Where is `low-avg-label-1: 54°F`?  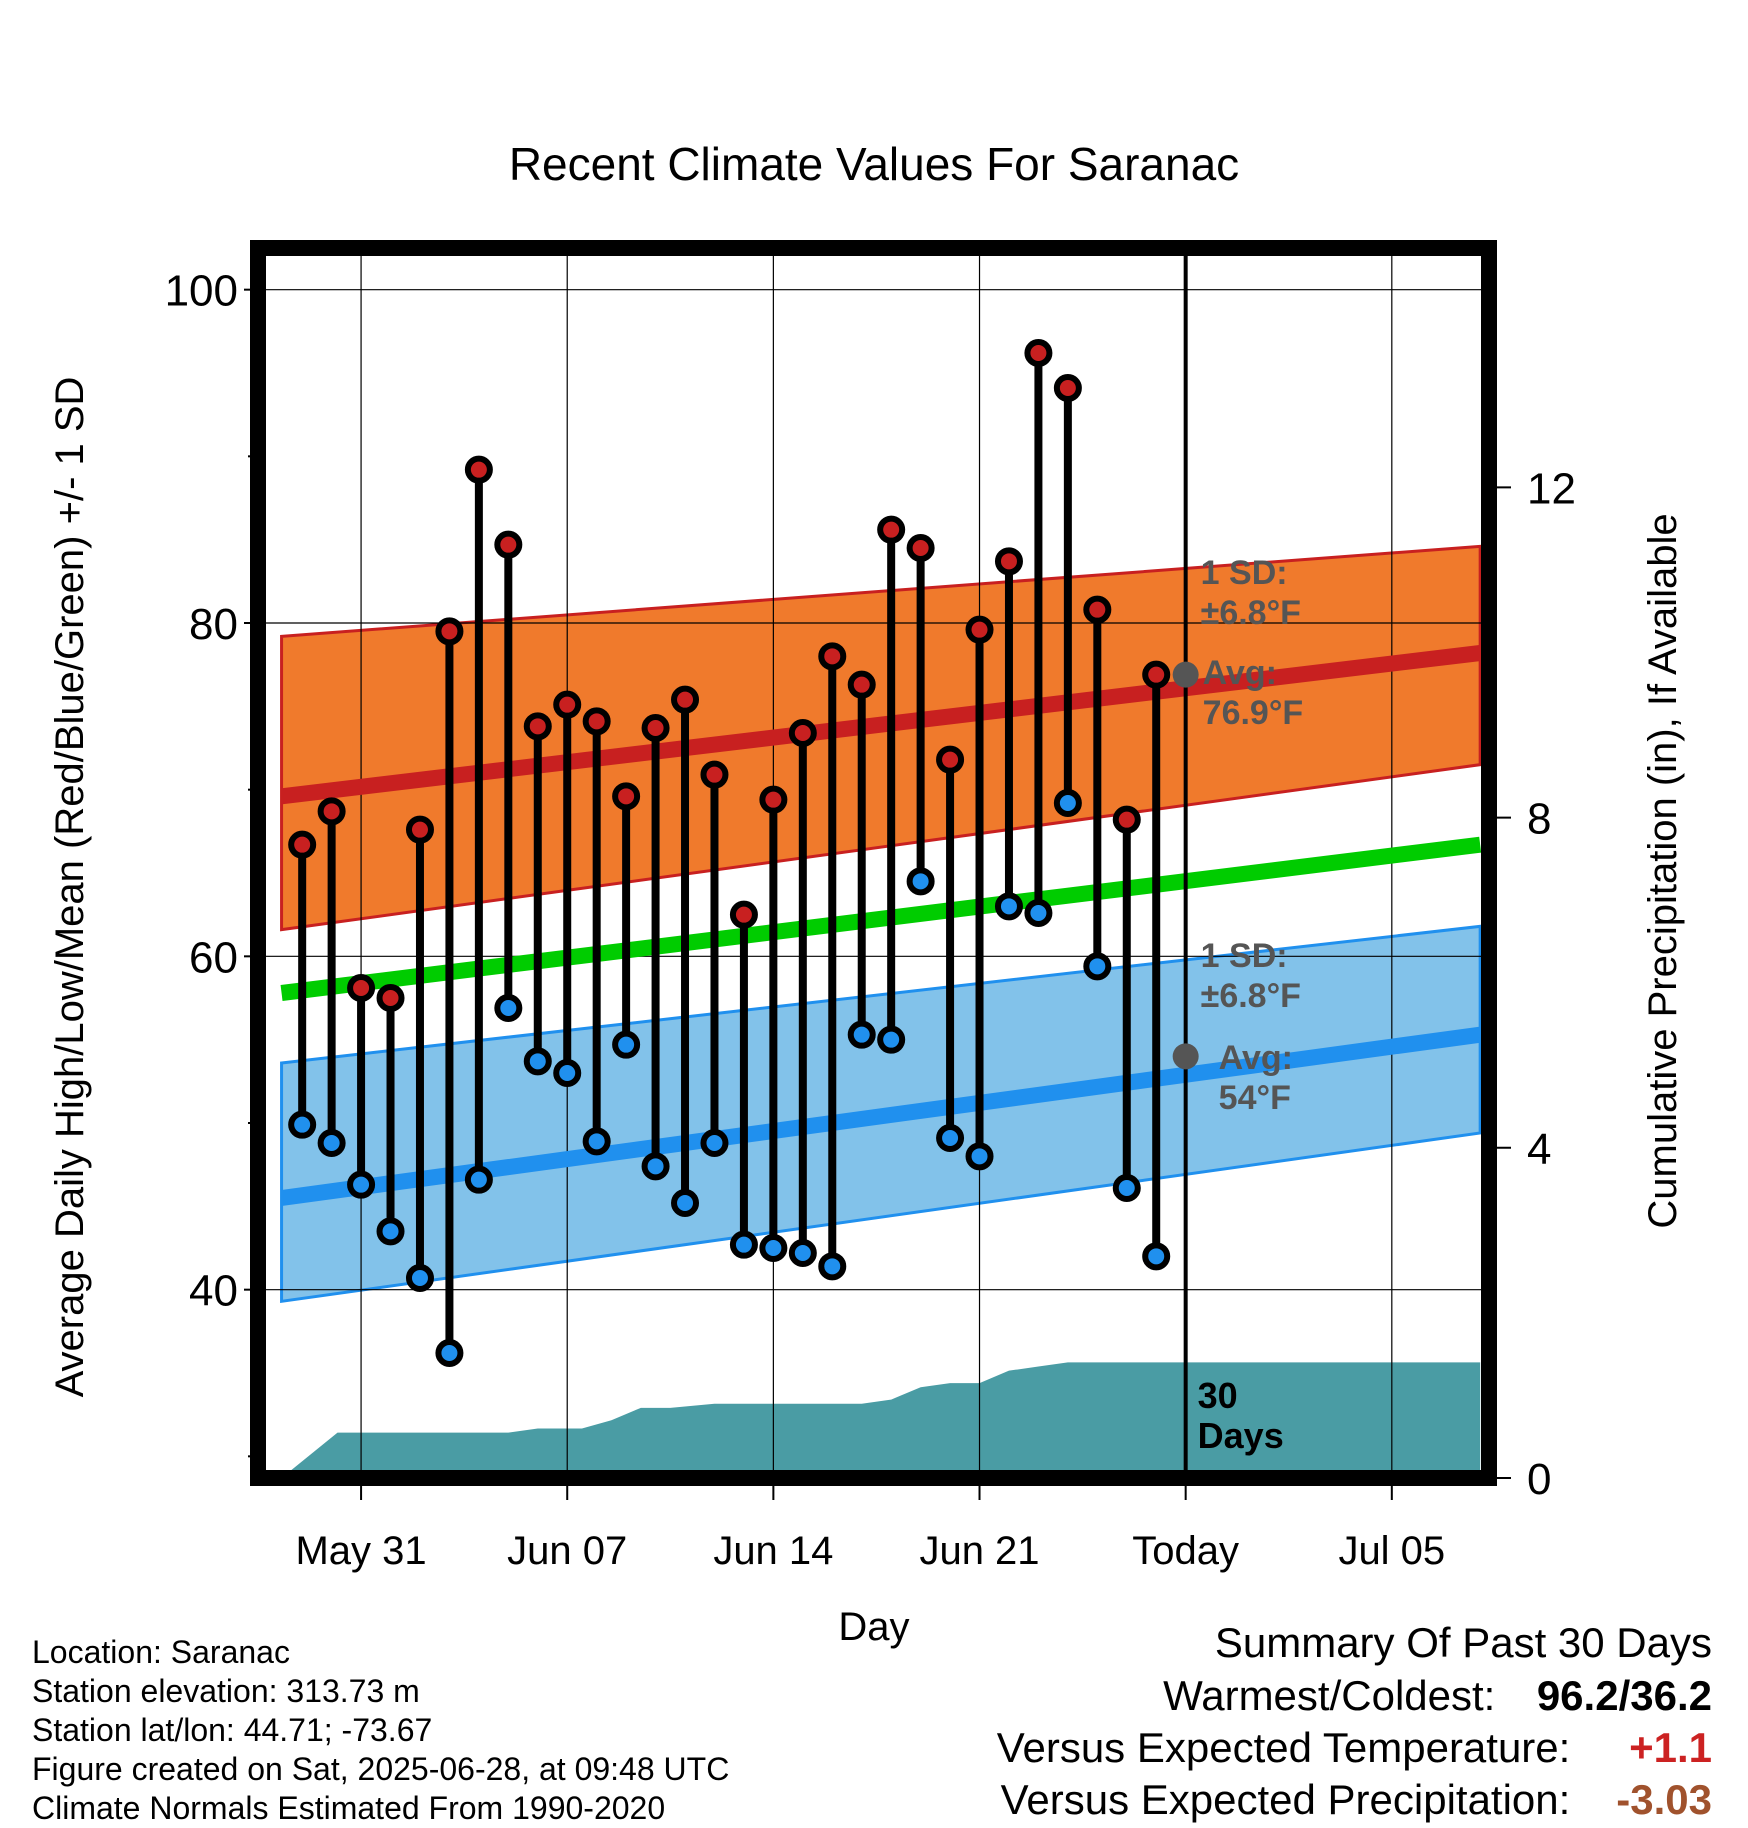 low-avg-label-1: 54°F is located at coordinates (1255, 1098).